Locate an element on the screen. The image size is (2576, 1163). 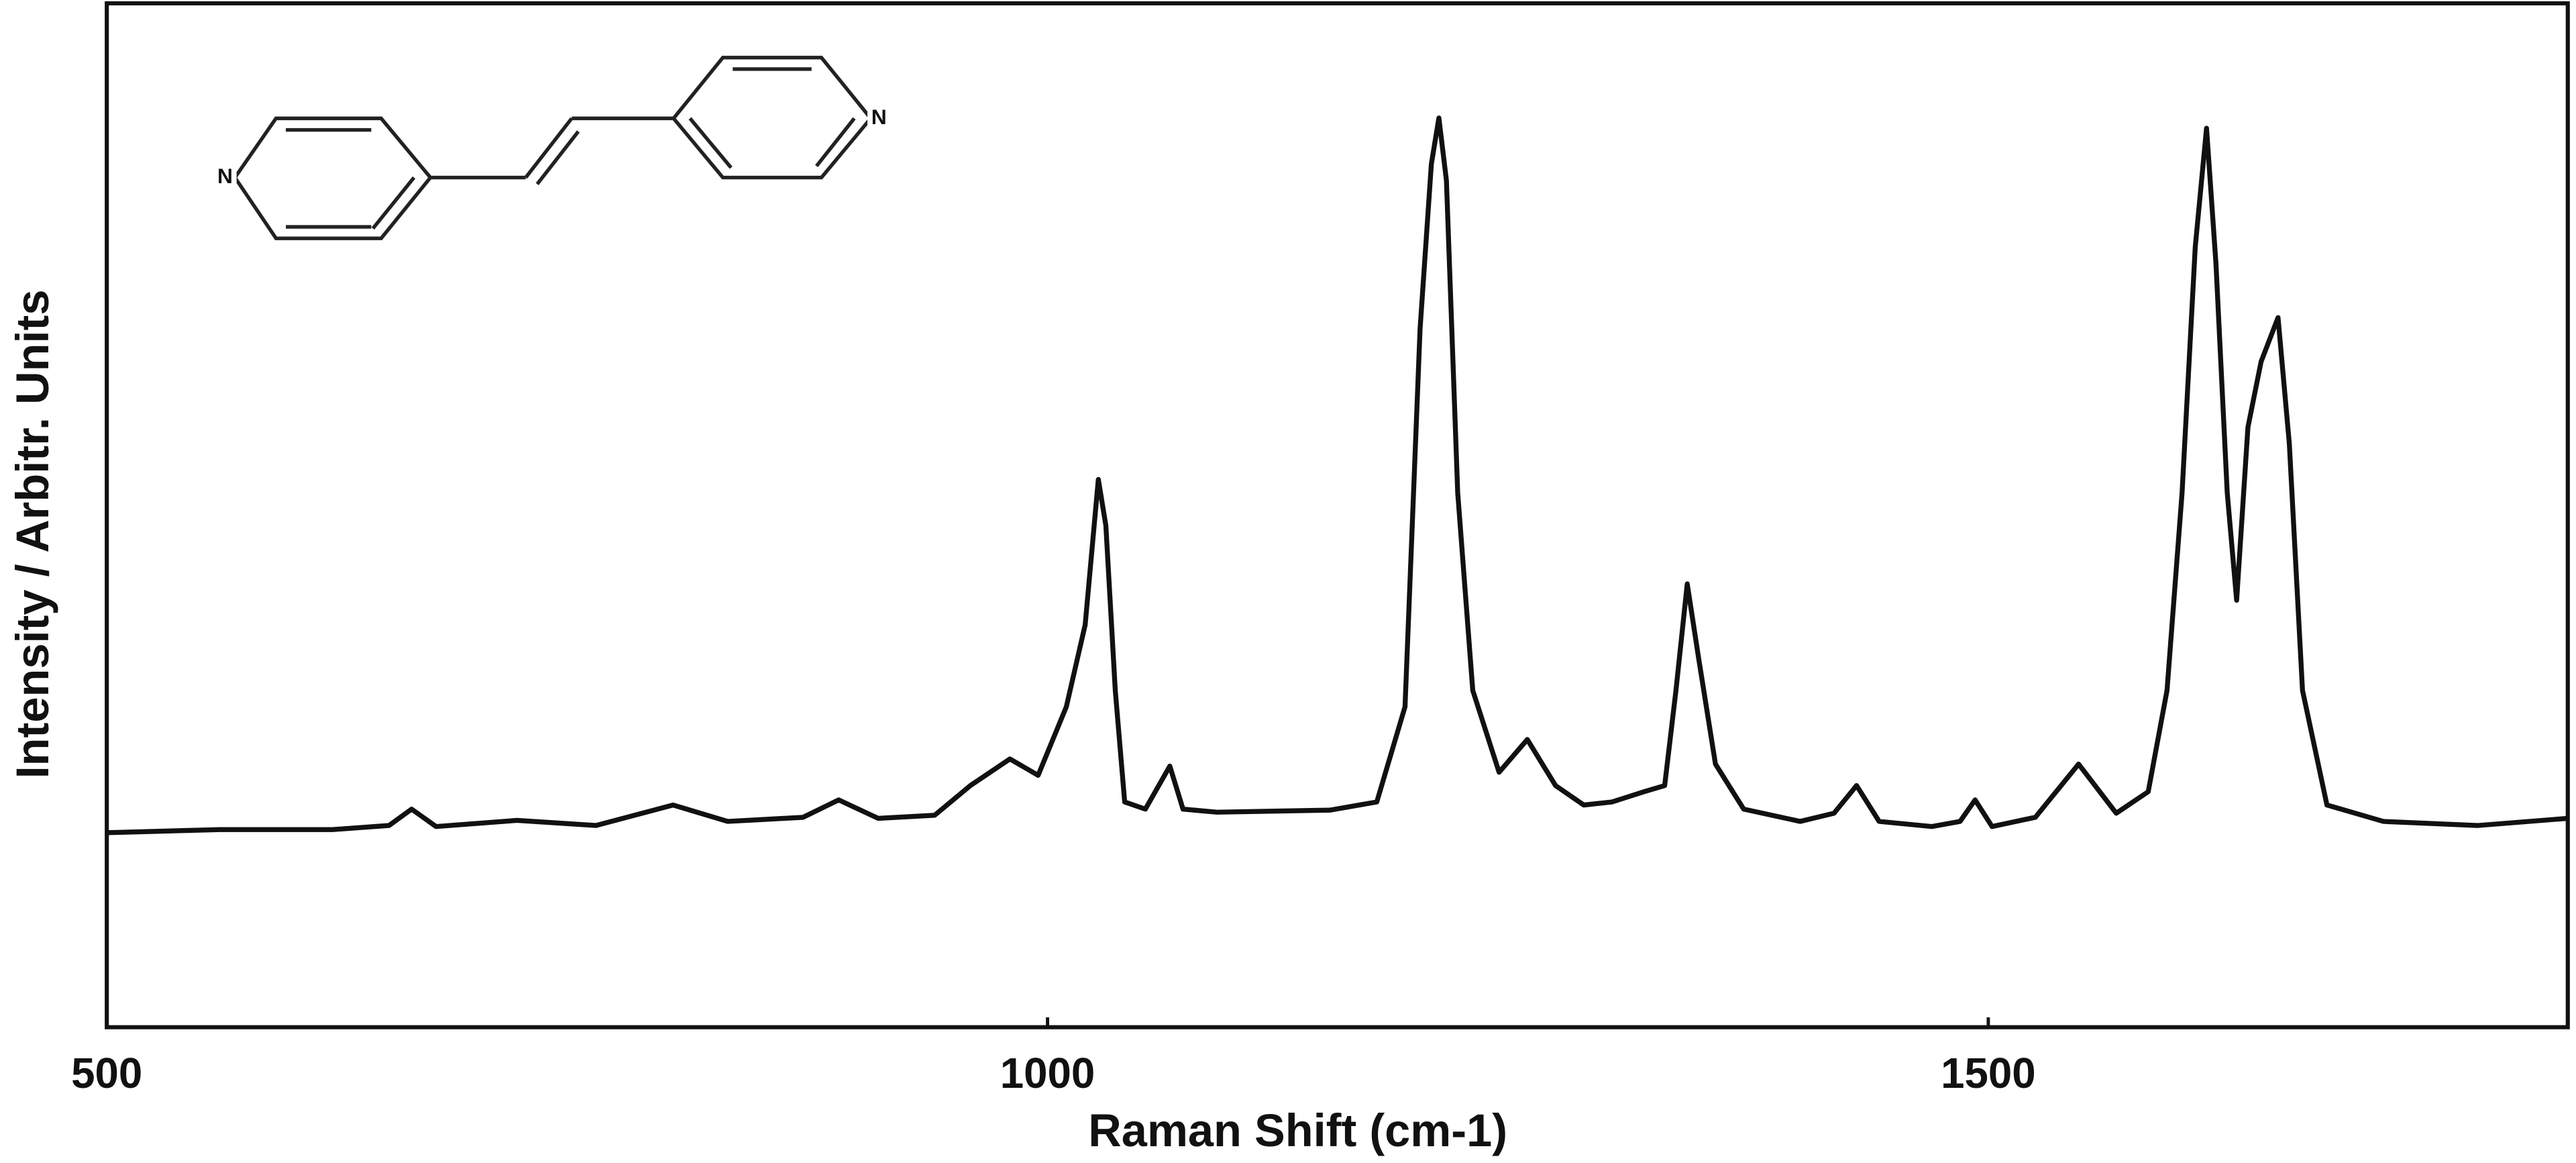
y-axis-title: Intensity / Arbitr. Units is located at coordinates (32, 534).